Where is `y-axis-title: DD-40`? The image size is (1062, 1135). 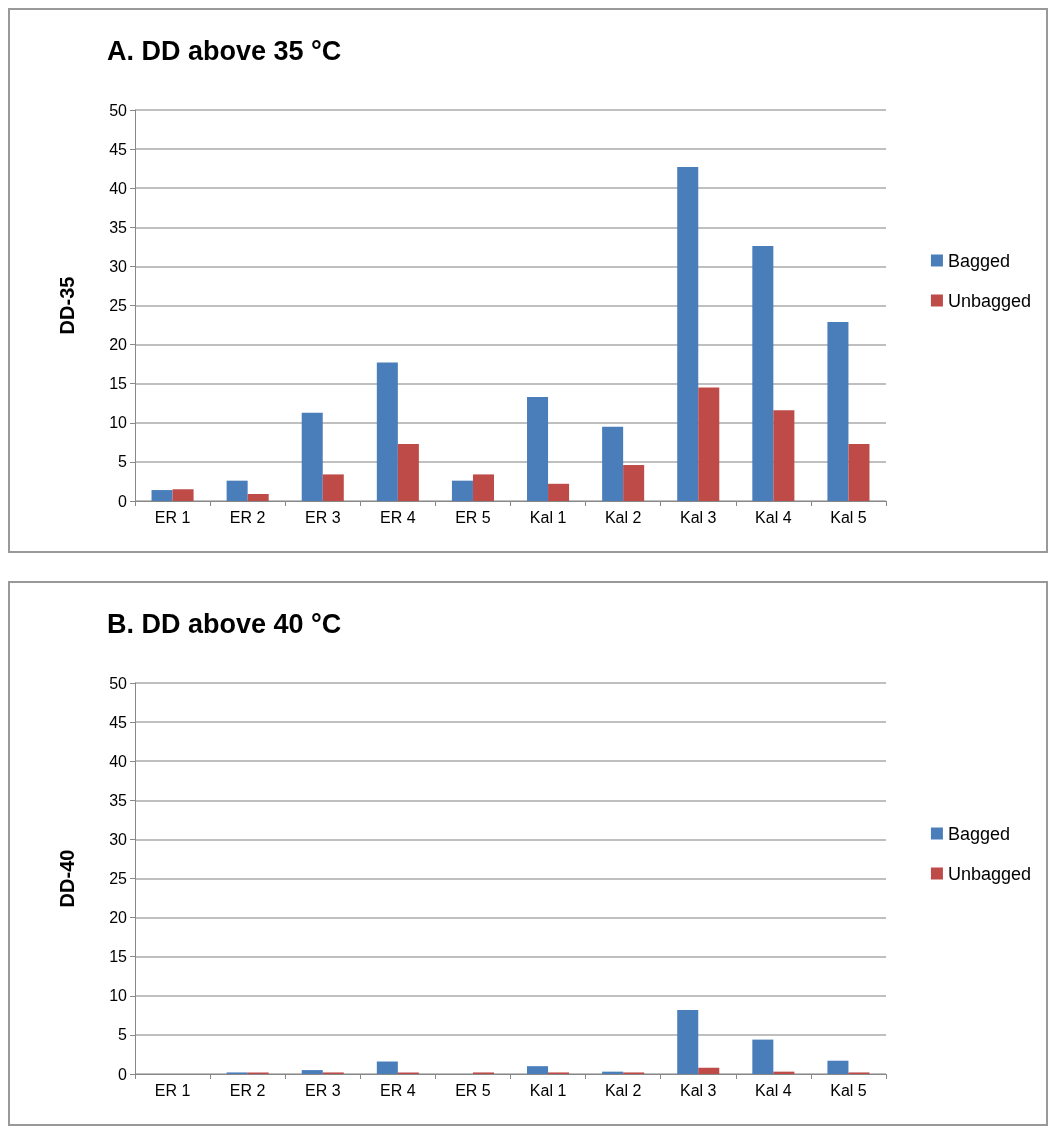 y-axis-title: DD-40 is located at coordinates (67, 878).